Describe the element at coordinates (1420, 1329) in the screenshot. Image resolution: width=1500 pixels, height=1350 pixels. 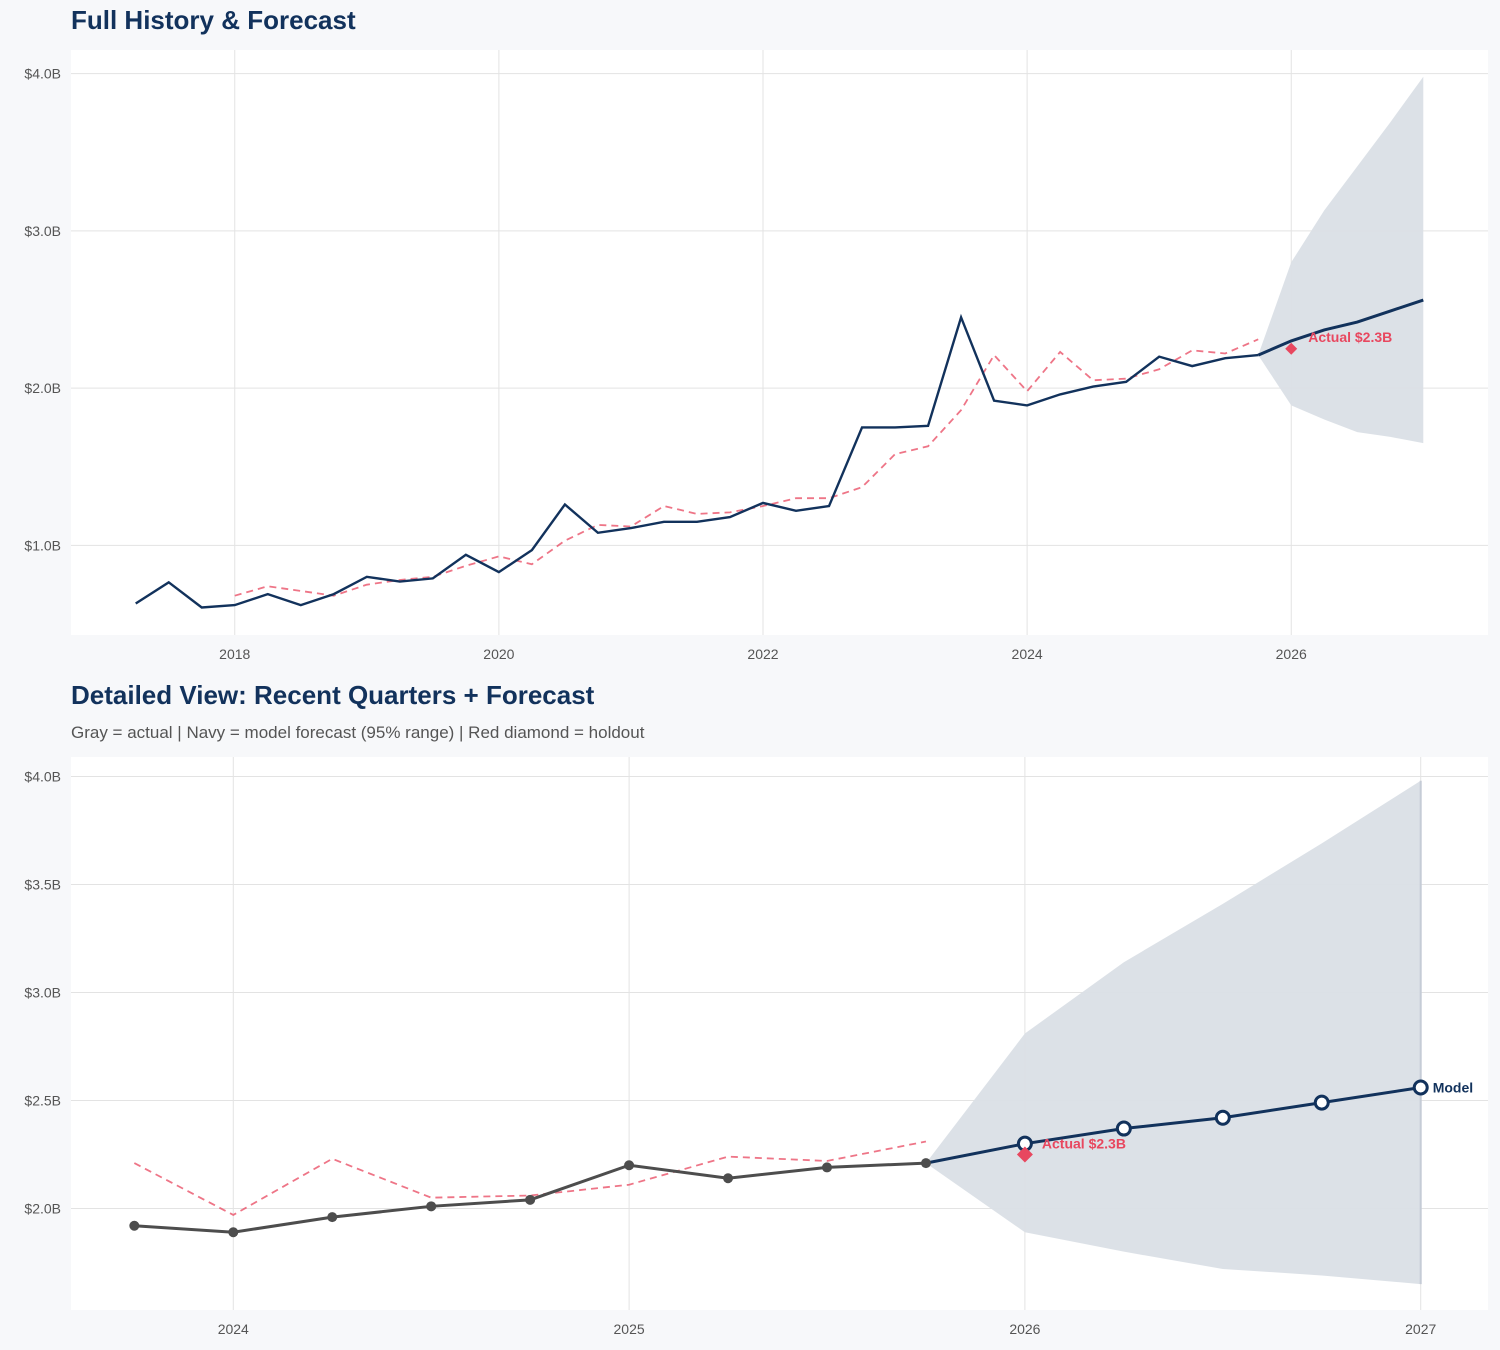
I see `x-tick-label: 2027` at that location.